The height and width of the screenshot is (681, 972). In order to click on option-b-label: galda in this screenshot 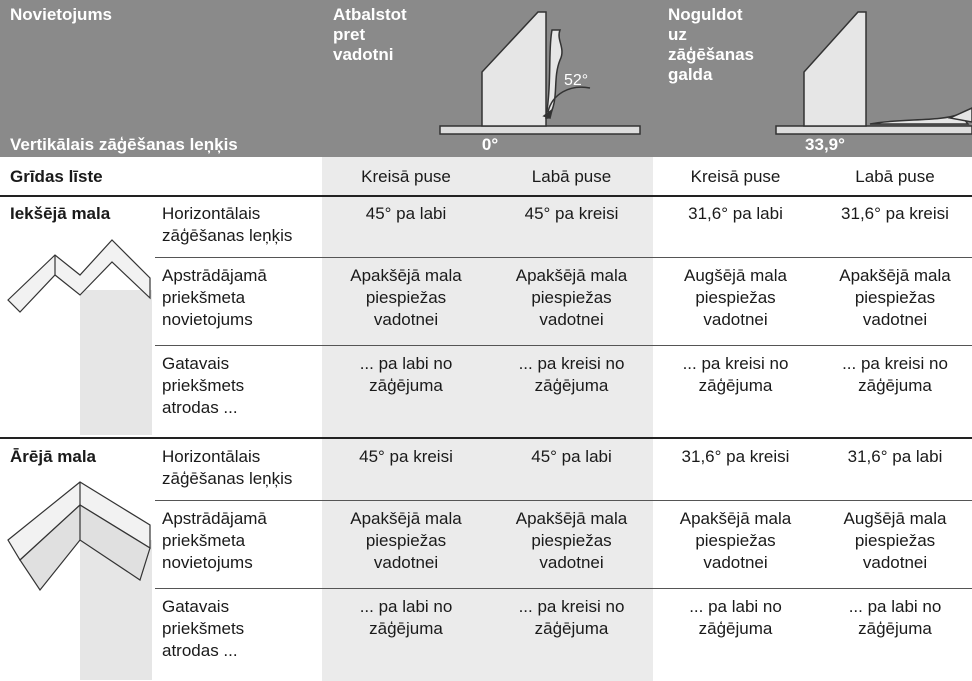, I will do `click(690, 74)`.